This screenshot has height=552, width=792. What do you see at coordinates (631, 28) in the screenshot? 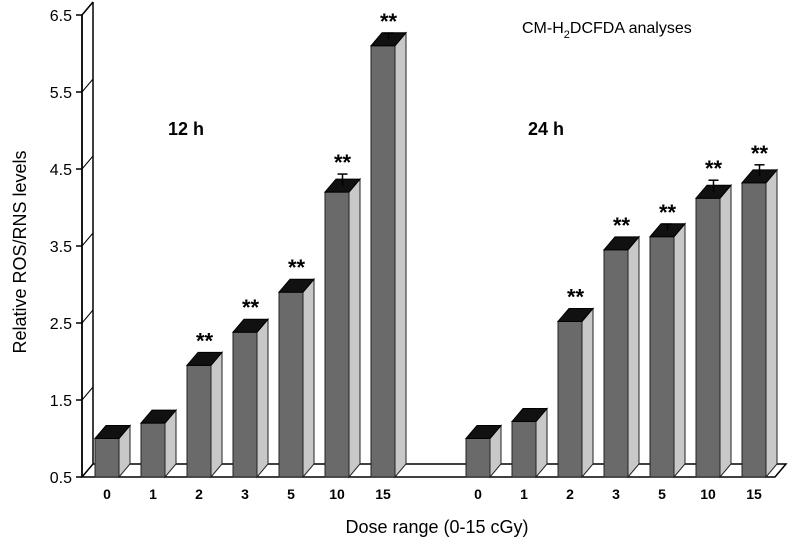
I see `annotation-suffix: DCFDA analyses` at bounding box center [631, 28].